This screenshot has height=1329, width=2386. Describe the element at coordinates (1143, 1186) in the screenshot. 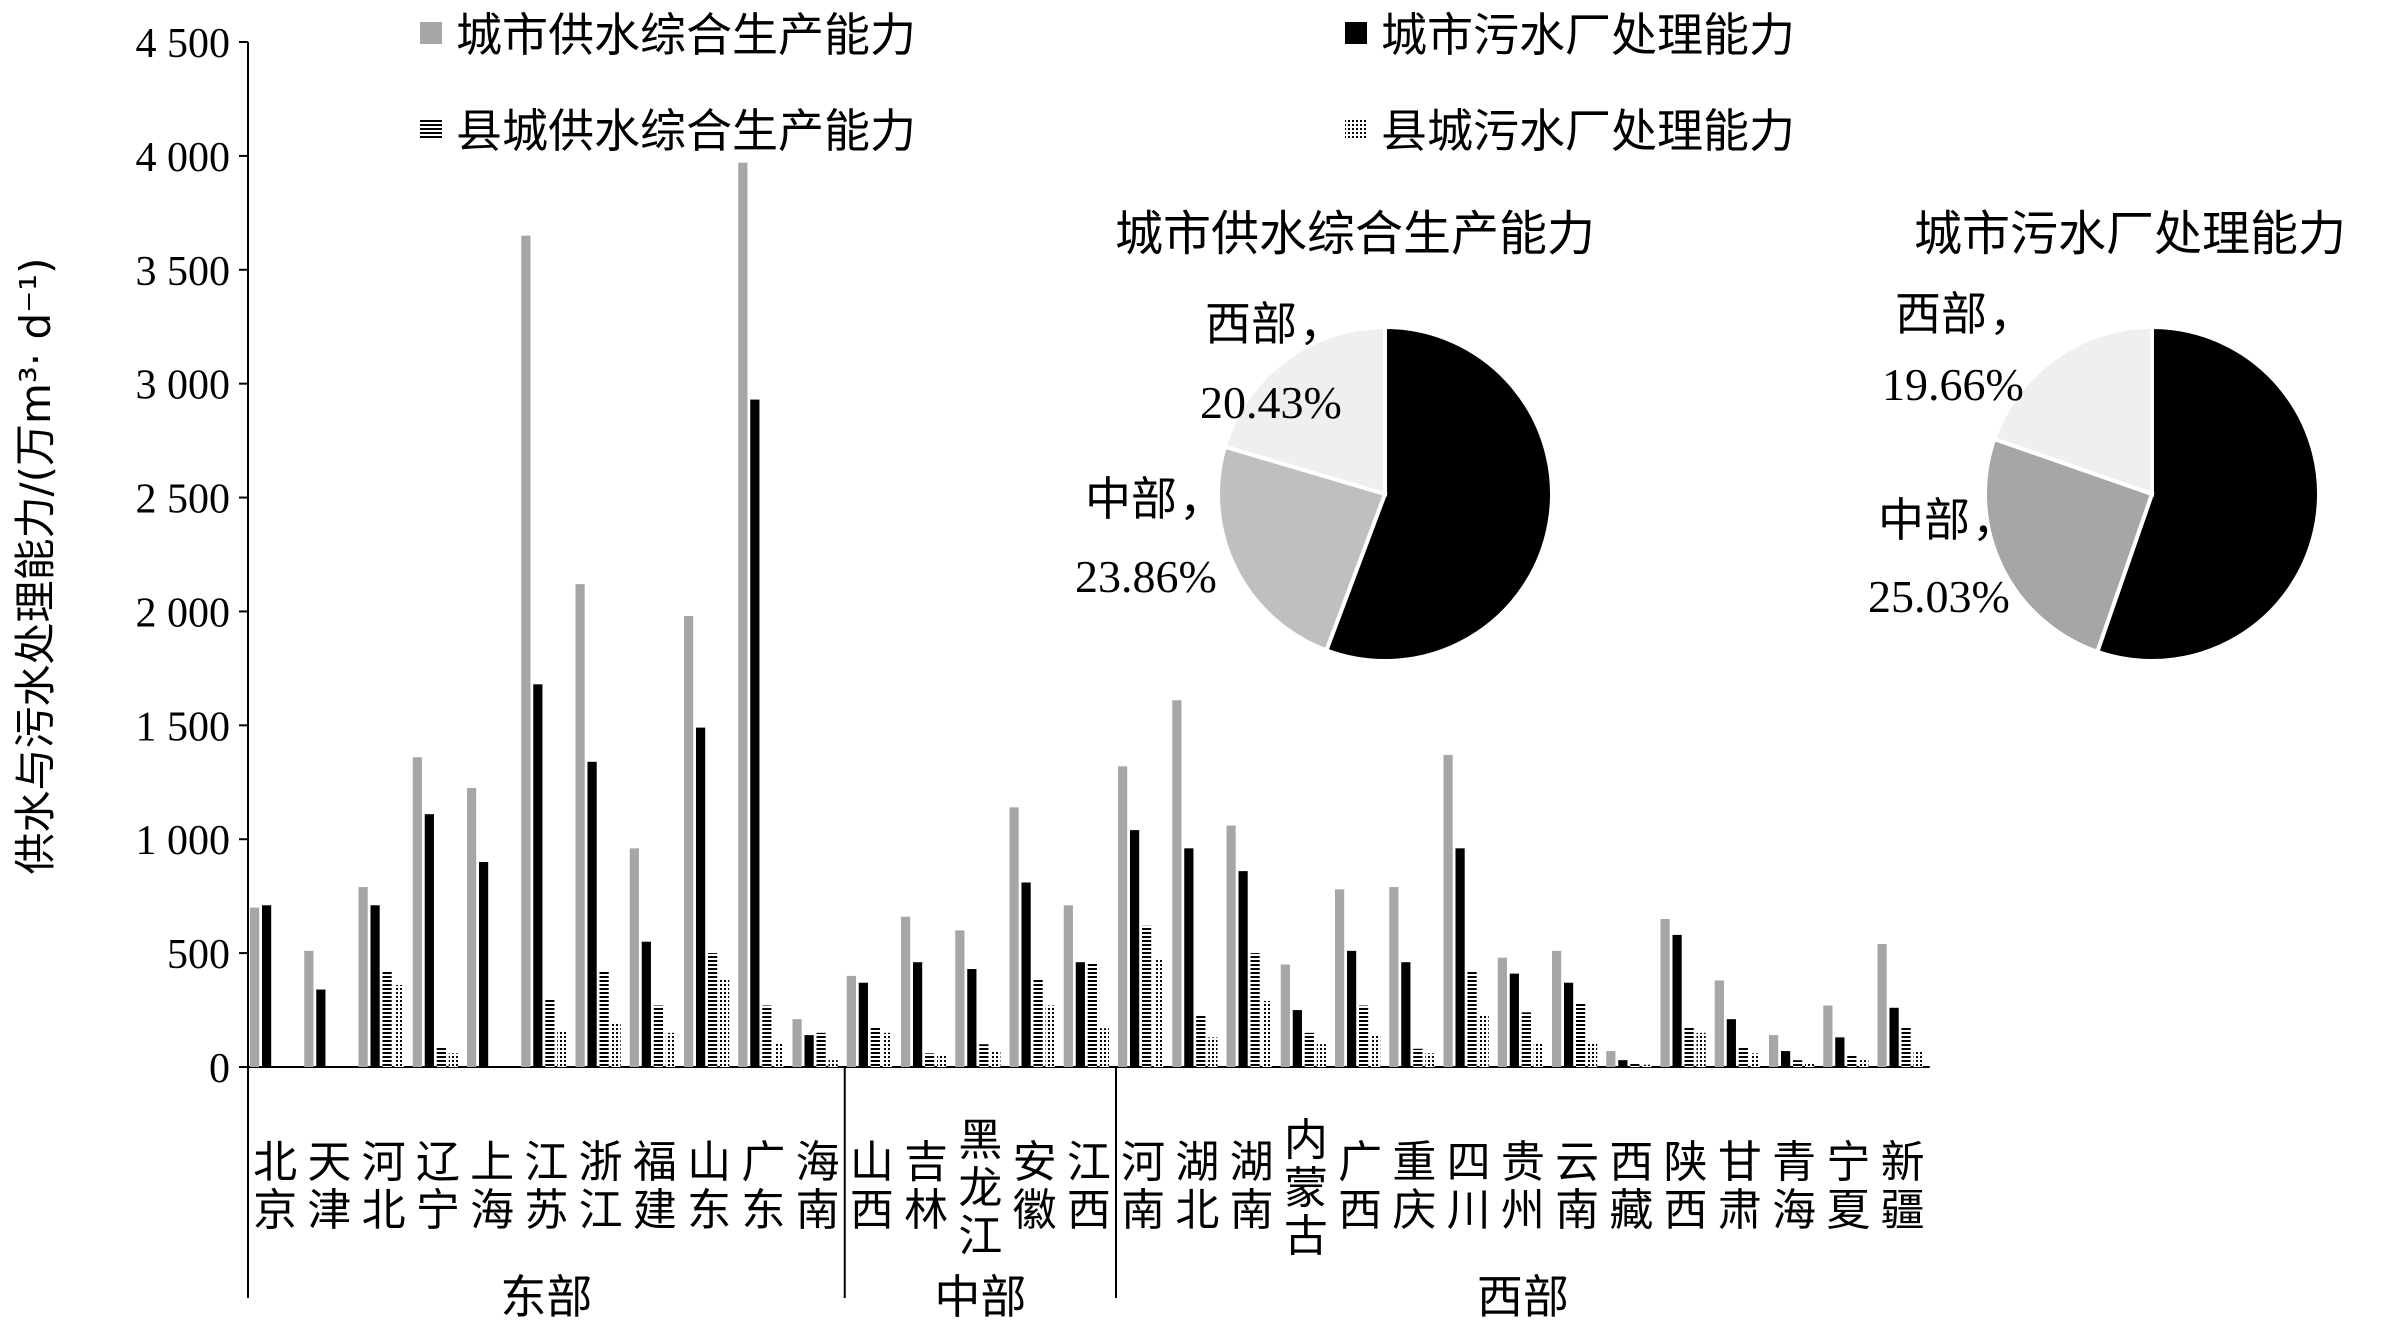

I see `x-category-label: 河南` at that location.